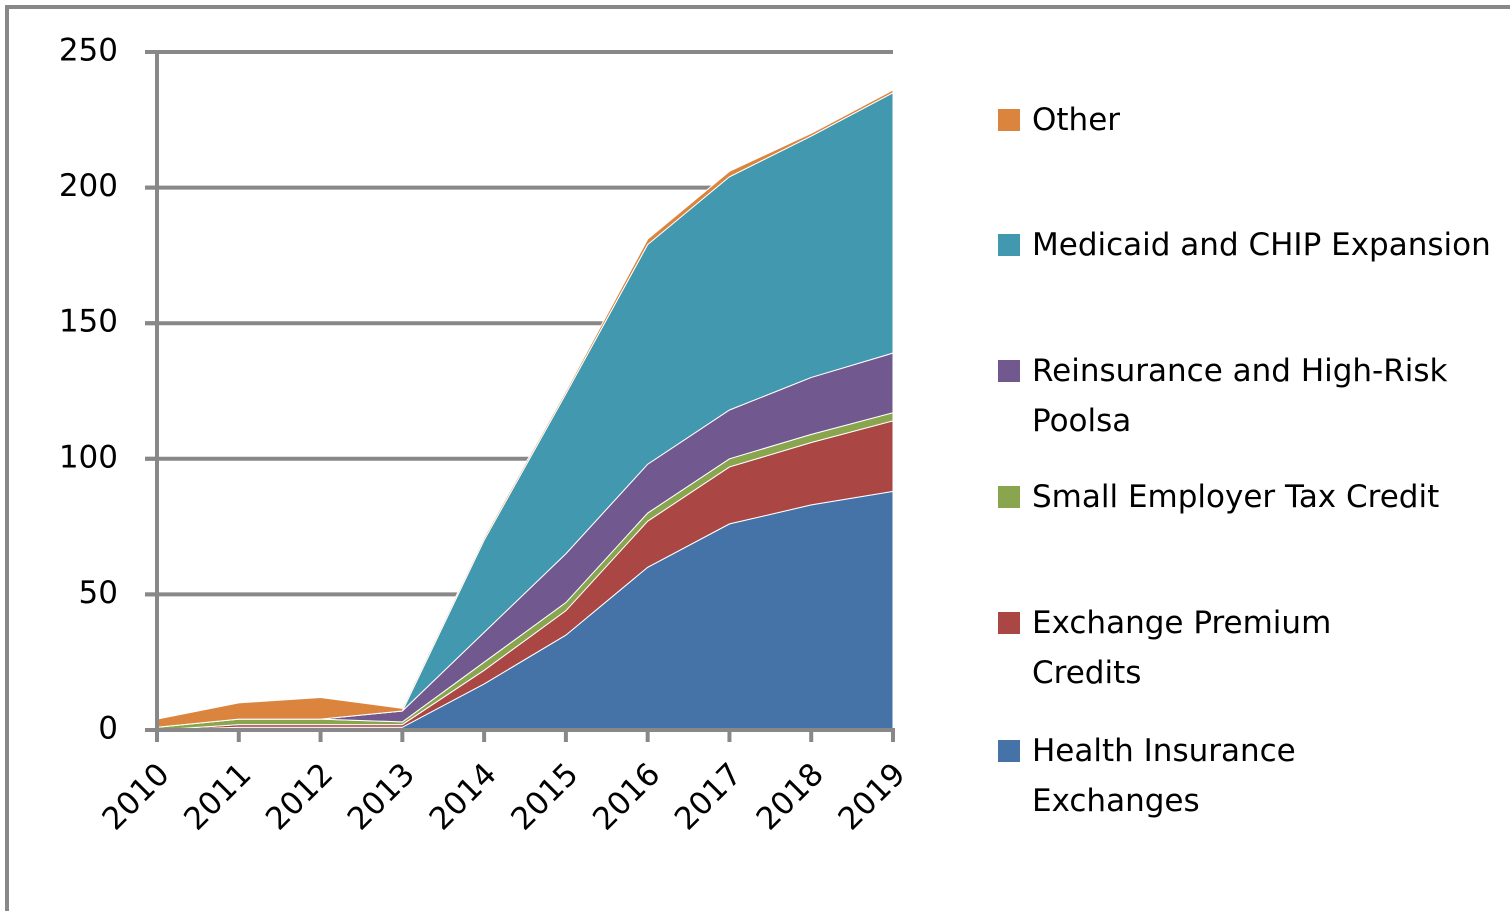 The image size is (1510, 911). Describe the element at coordinates (135, 796) in the screenshot. I see `x-tick-label: 2010` at that location.